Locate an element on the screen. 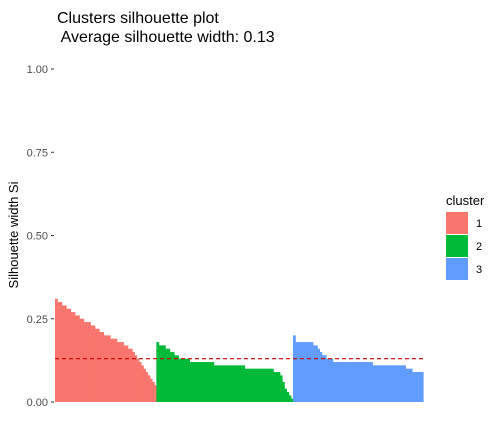  y-tick-label: 0.50 is located at coordinates (37, 237).